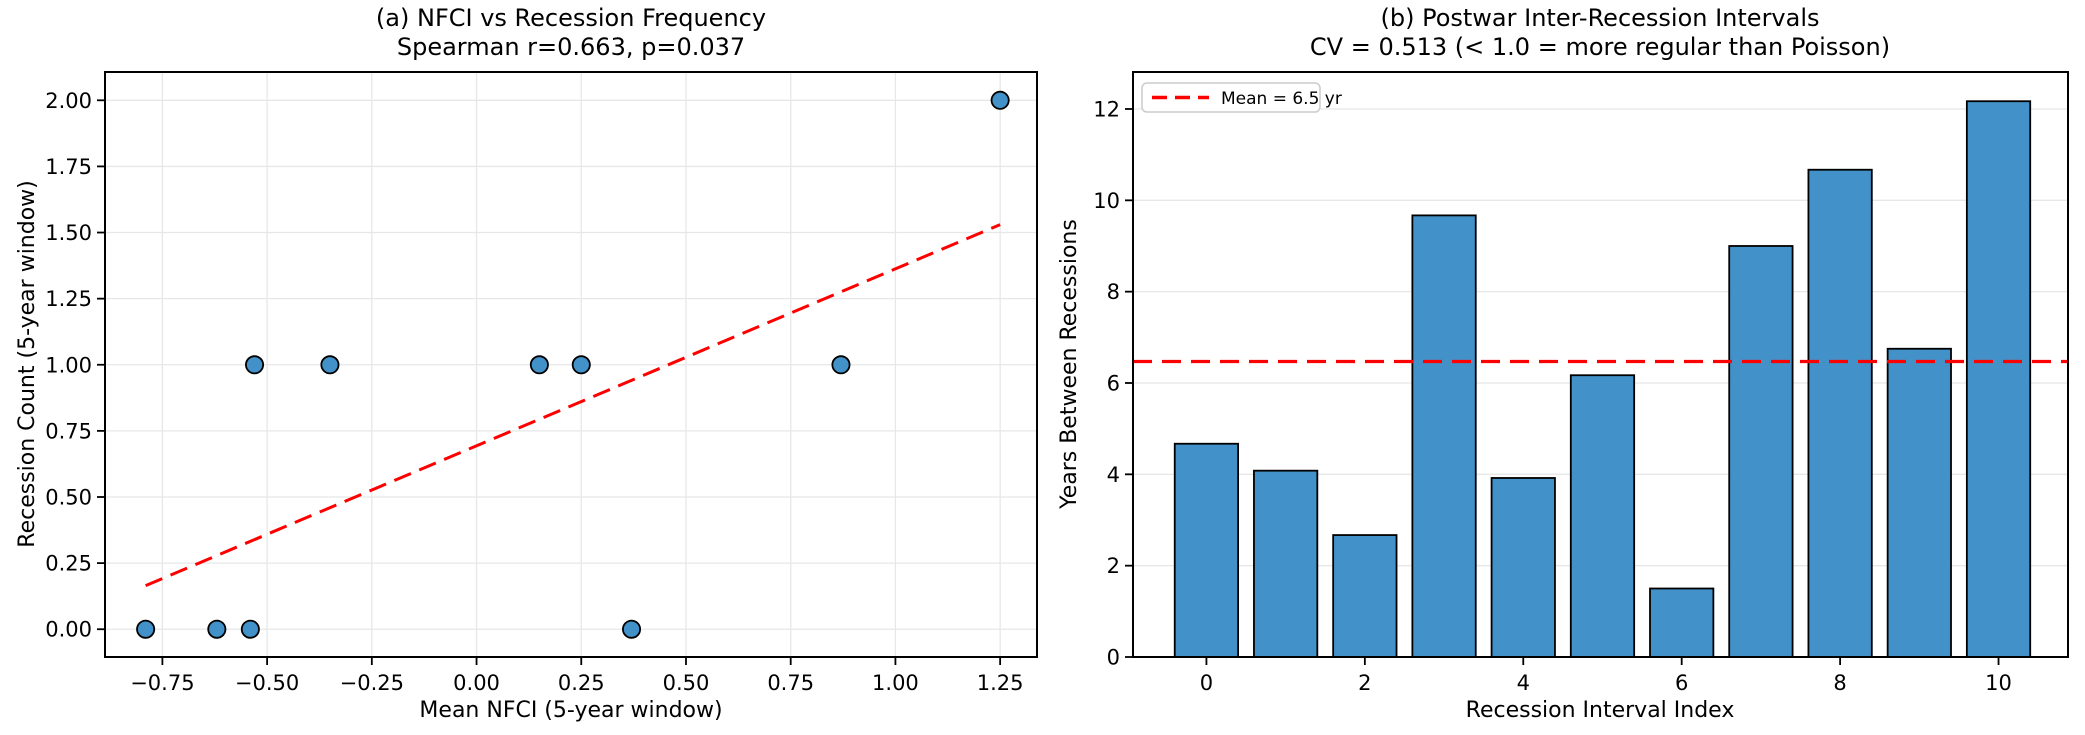 This screenshot has width=2085, height=735. Describe the element at coordinates (571, 18) in the screenshot. I see `chart-title-a: (a) NFCI vs Recession Frequency` at that location.